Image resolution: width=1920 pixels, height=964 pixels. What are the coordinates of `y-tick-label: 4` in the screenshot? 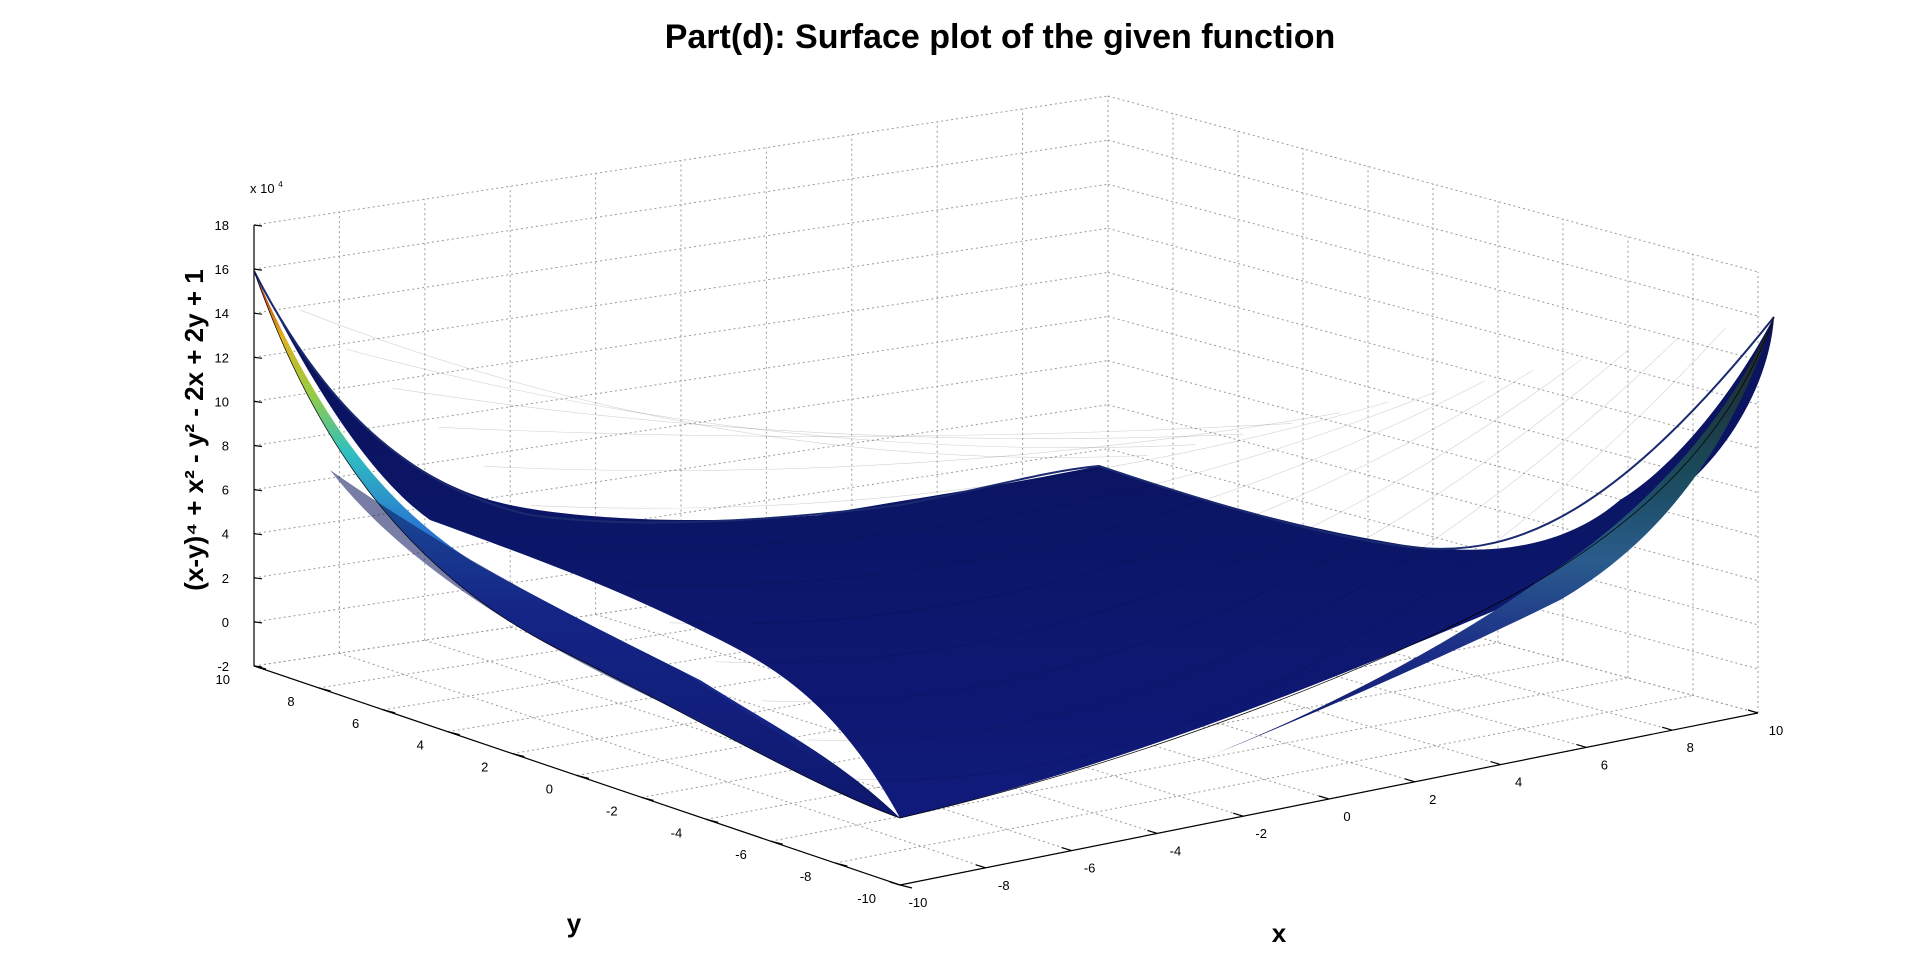 It's located at (420, 745).